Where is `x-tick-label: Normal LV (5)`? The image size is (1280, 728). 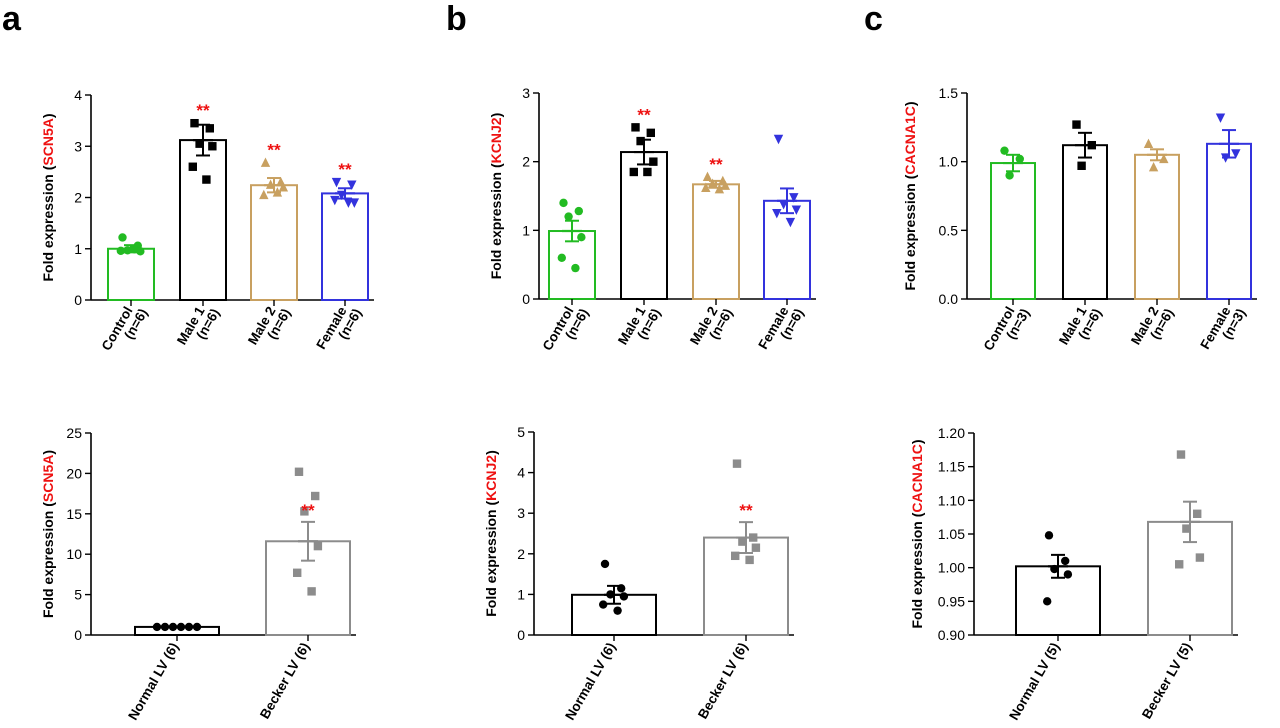 x-tick-label: Normal LV (5) is located at coordinates (1034, 681).